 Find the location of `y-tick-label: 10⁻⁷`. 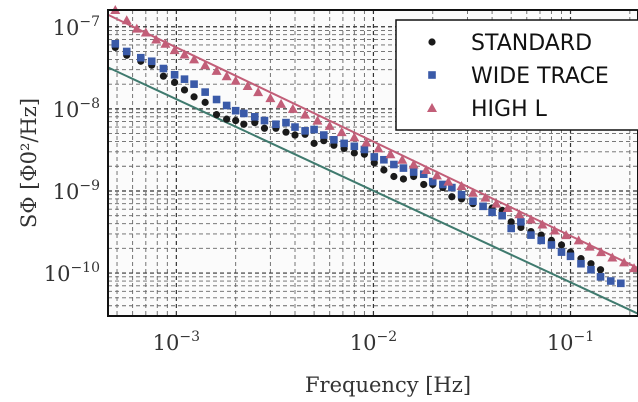

y-tick-label: 10⁻⁷ is located at coordinates (76, 27).